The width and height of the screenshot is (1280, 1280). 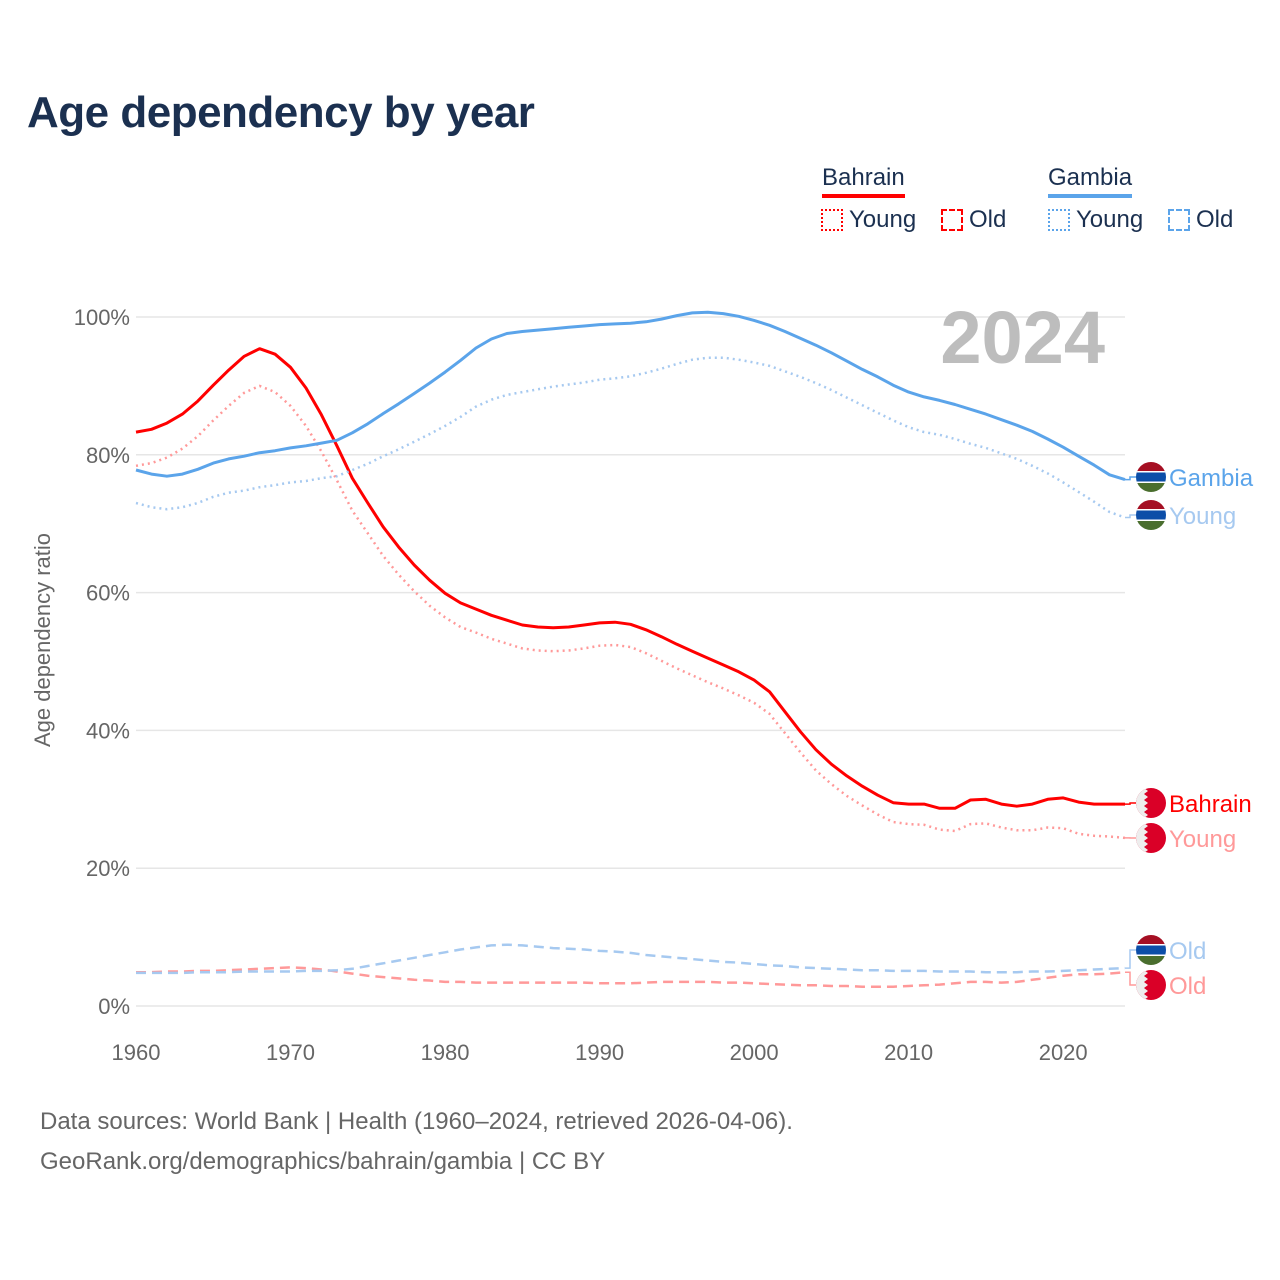 What do you see at coordinates (631, 959) in the screenshot?
I see `series-line-gambia_old` at bounding box center [631, 959].